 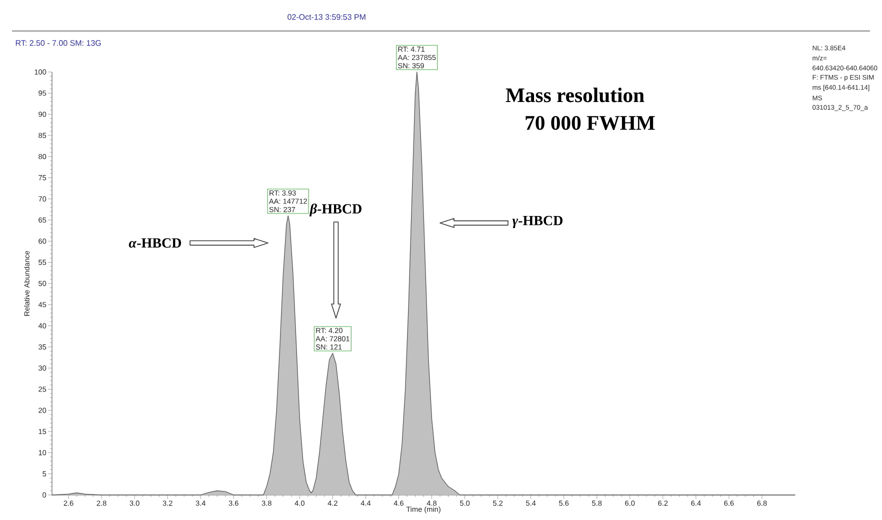 What do you see at coordinates (537, 222) in the screenshot?
I see `annotation: γ-HBCD` at bounding box center [537, 222].